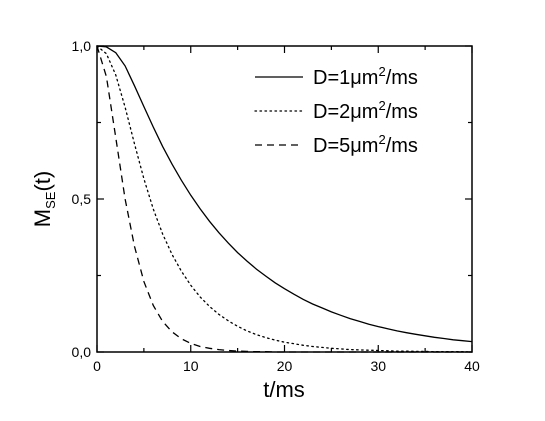  I want to click on y-tick-label: 0,0, so click(82, 352).